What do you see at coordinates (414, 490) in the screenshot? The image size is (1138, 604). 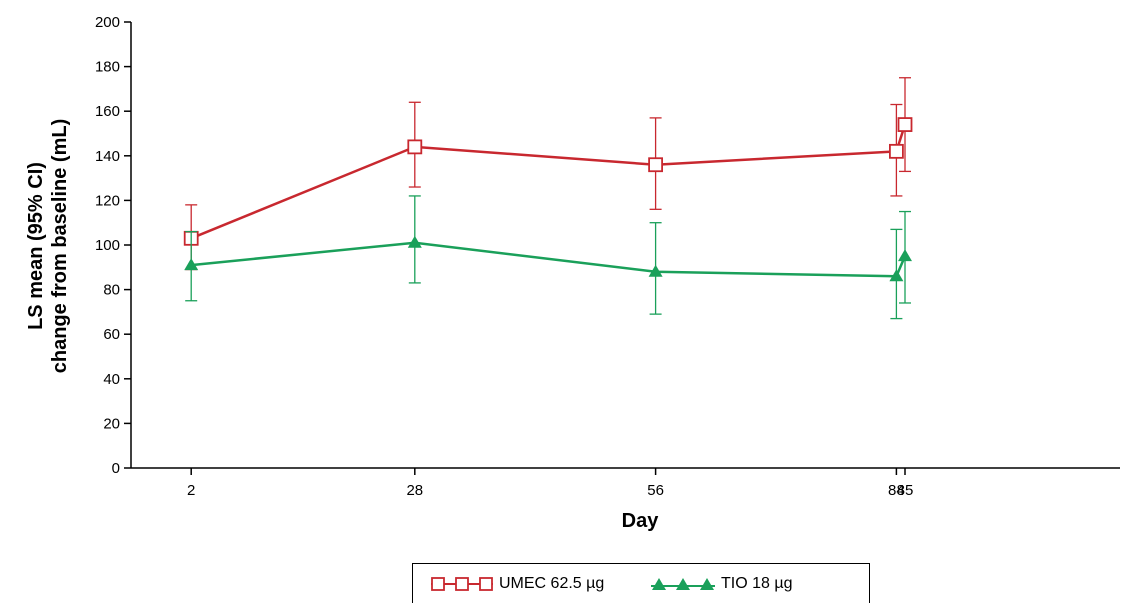 I see `x-tick-label: 28` at bounding box center [414, 490].